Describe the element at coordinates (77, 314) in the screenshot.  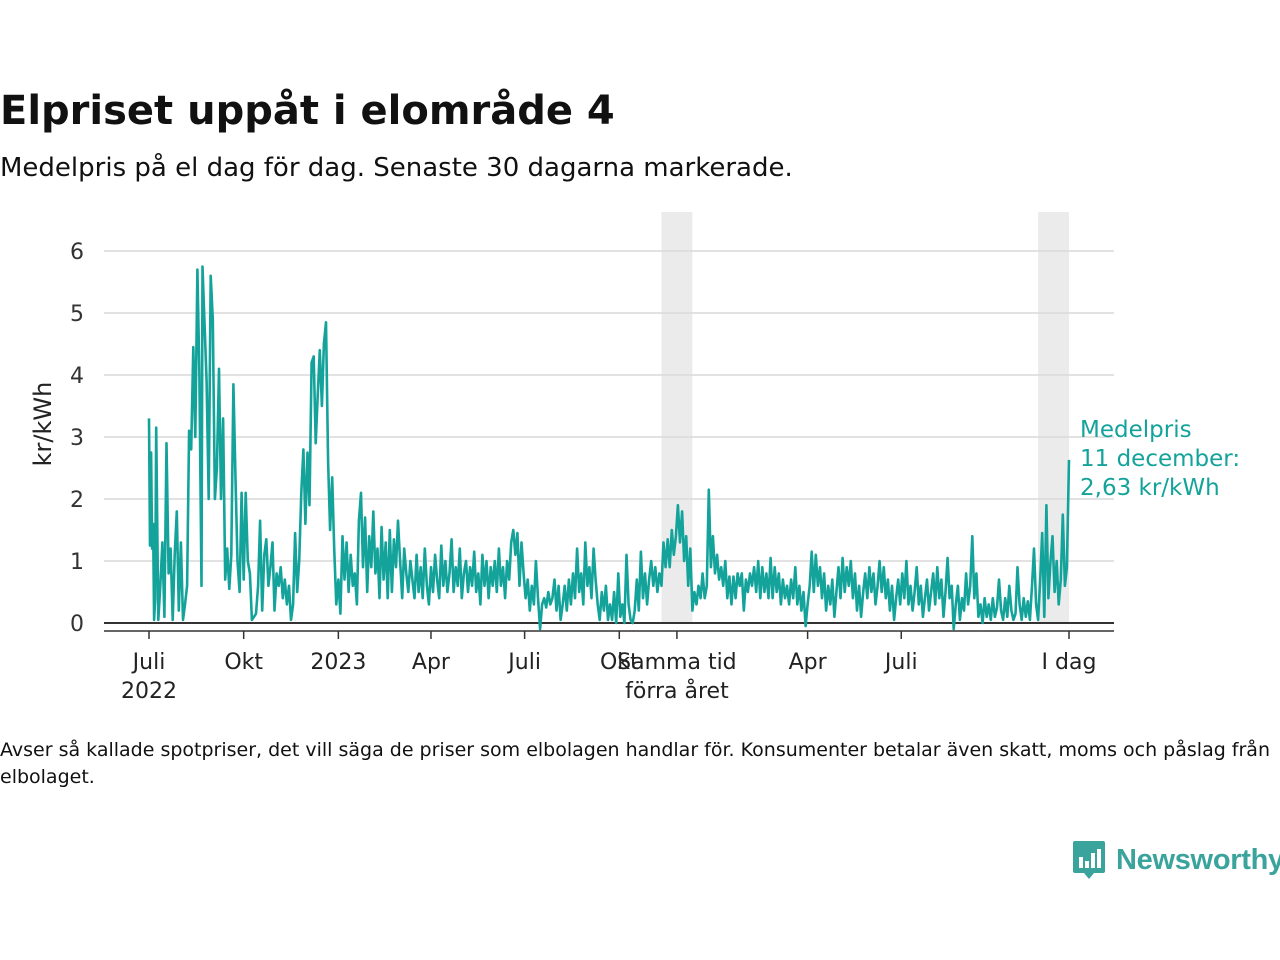
I see `y-tick-label: 5` at that location.